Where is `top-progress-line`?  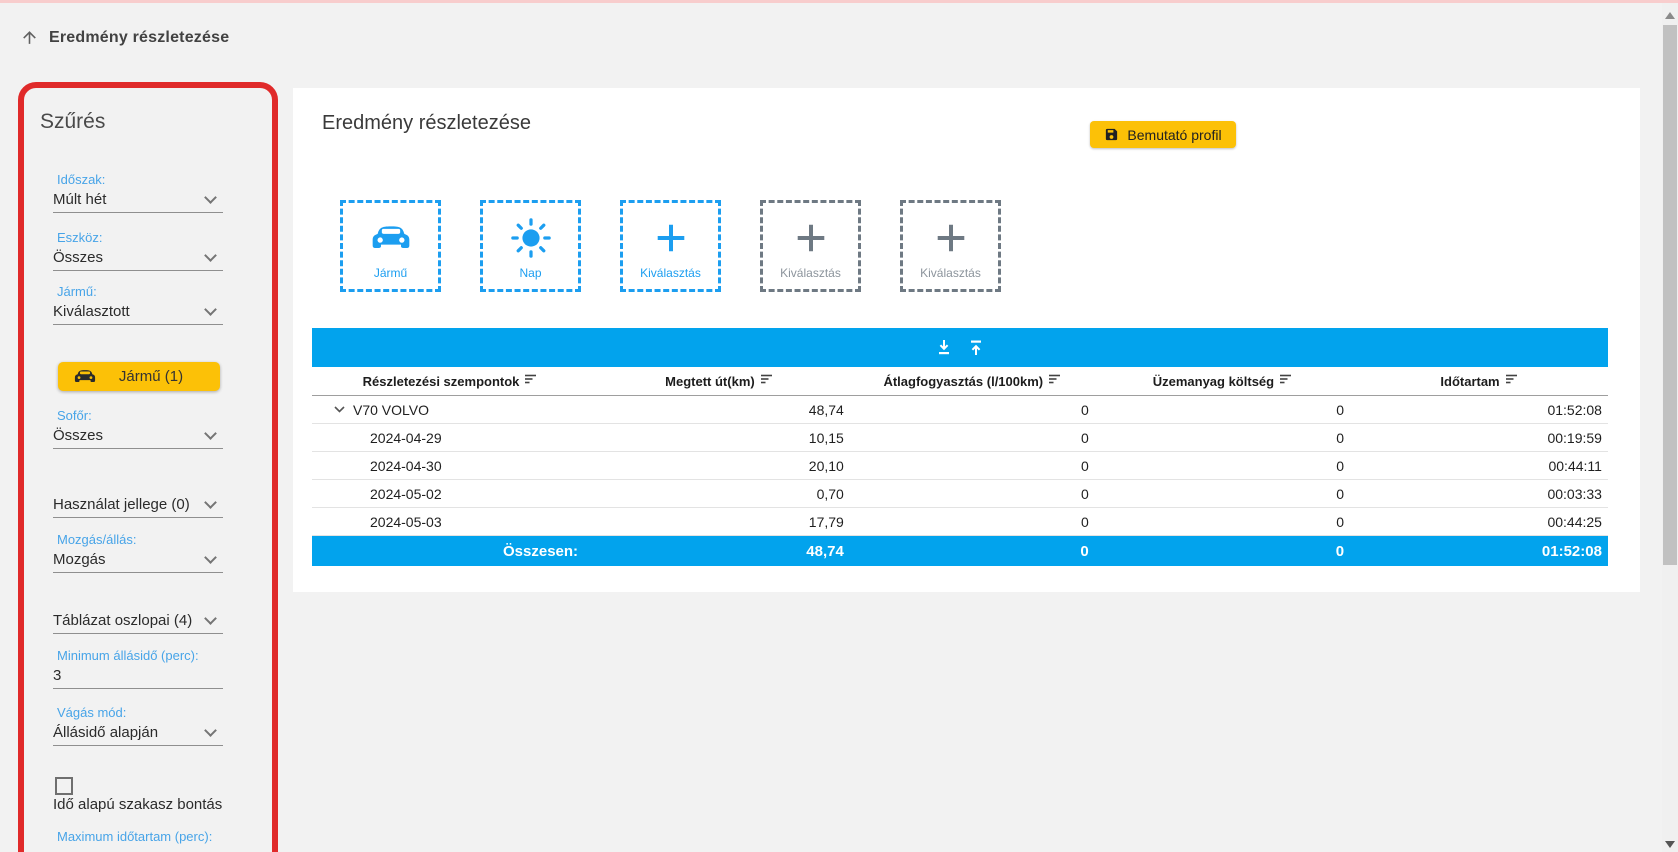
top-progress-line is located at coordinates (839, 1).